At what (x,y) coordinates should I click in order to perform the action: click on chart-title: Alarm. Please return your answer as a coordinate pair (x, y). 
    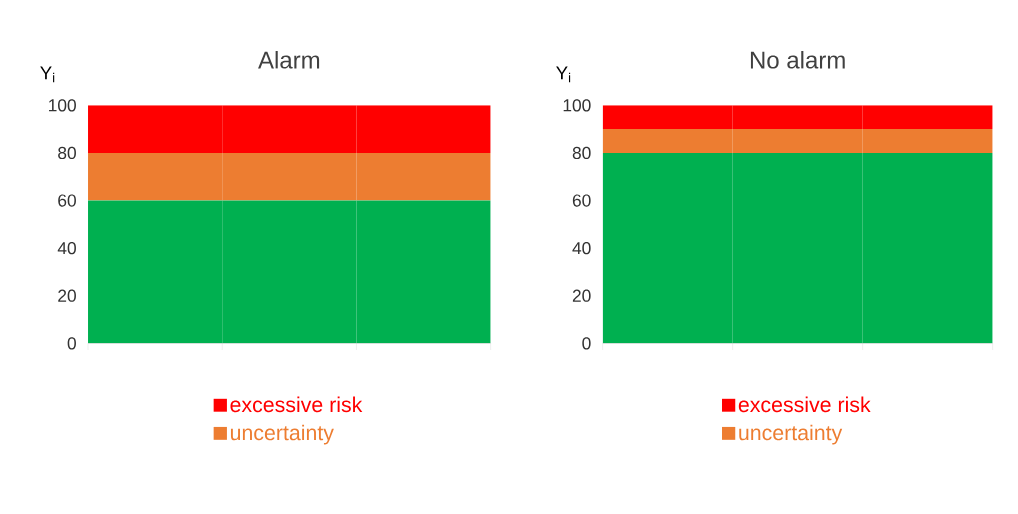
    Looking at the image, I should click on (289, 59).